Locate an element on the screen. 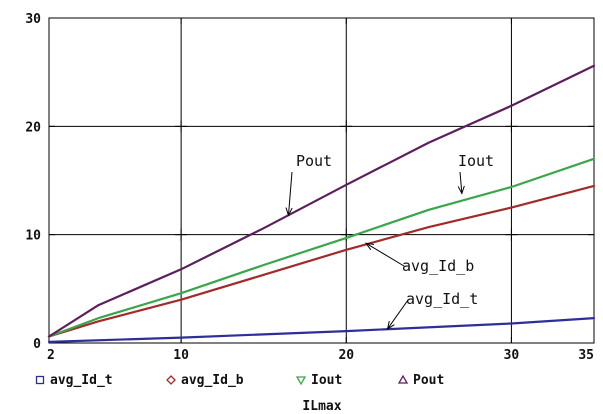 Image resolution: width=603 pixels, height=414 pixels. y-tick-label: 30 is located at coordinates (33, 19).